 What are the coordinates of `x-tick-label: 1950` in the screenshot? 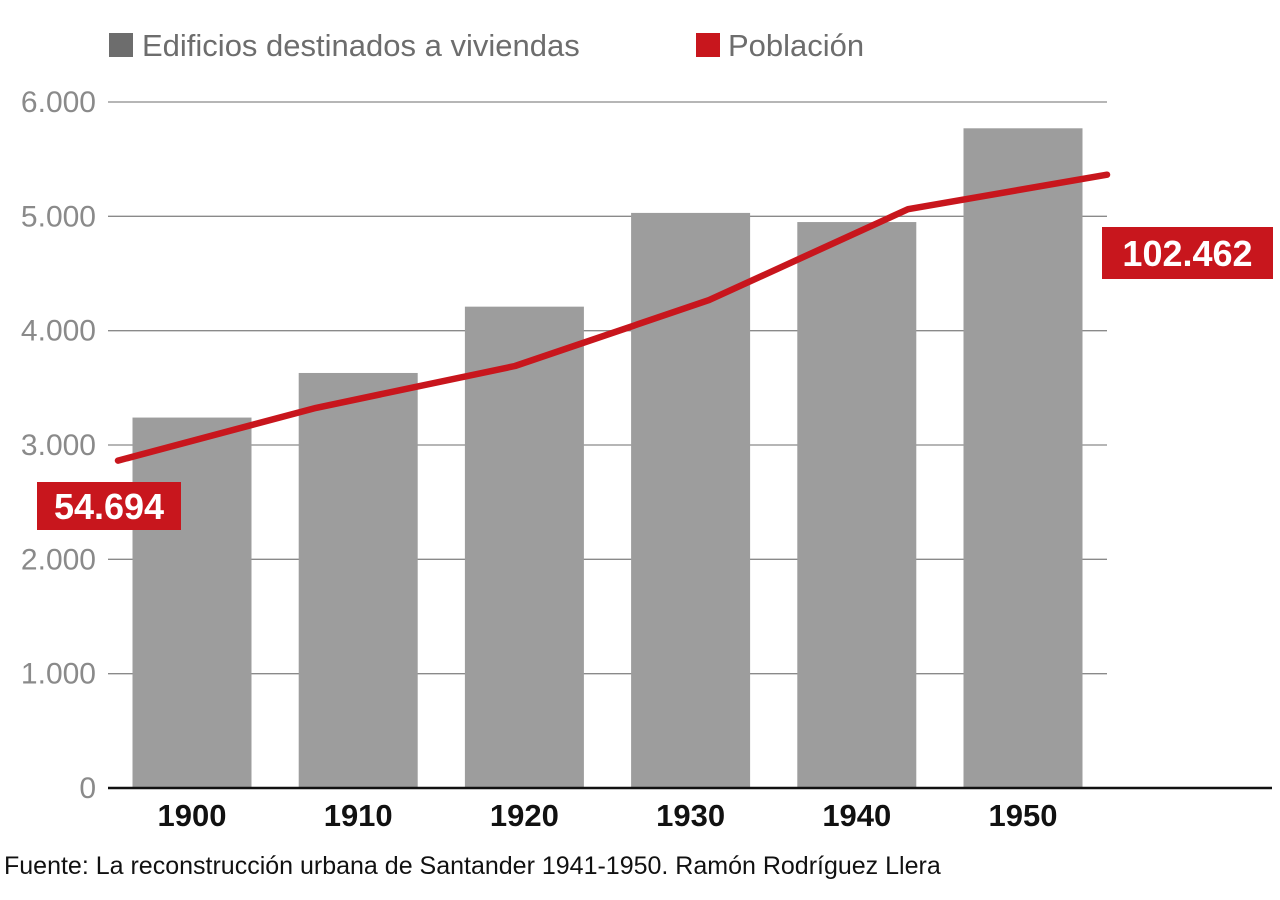 It's located at (1023, 815).